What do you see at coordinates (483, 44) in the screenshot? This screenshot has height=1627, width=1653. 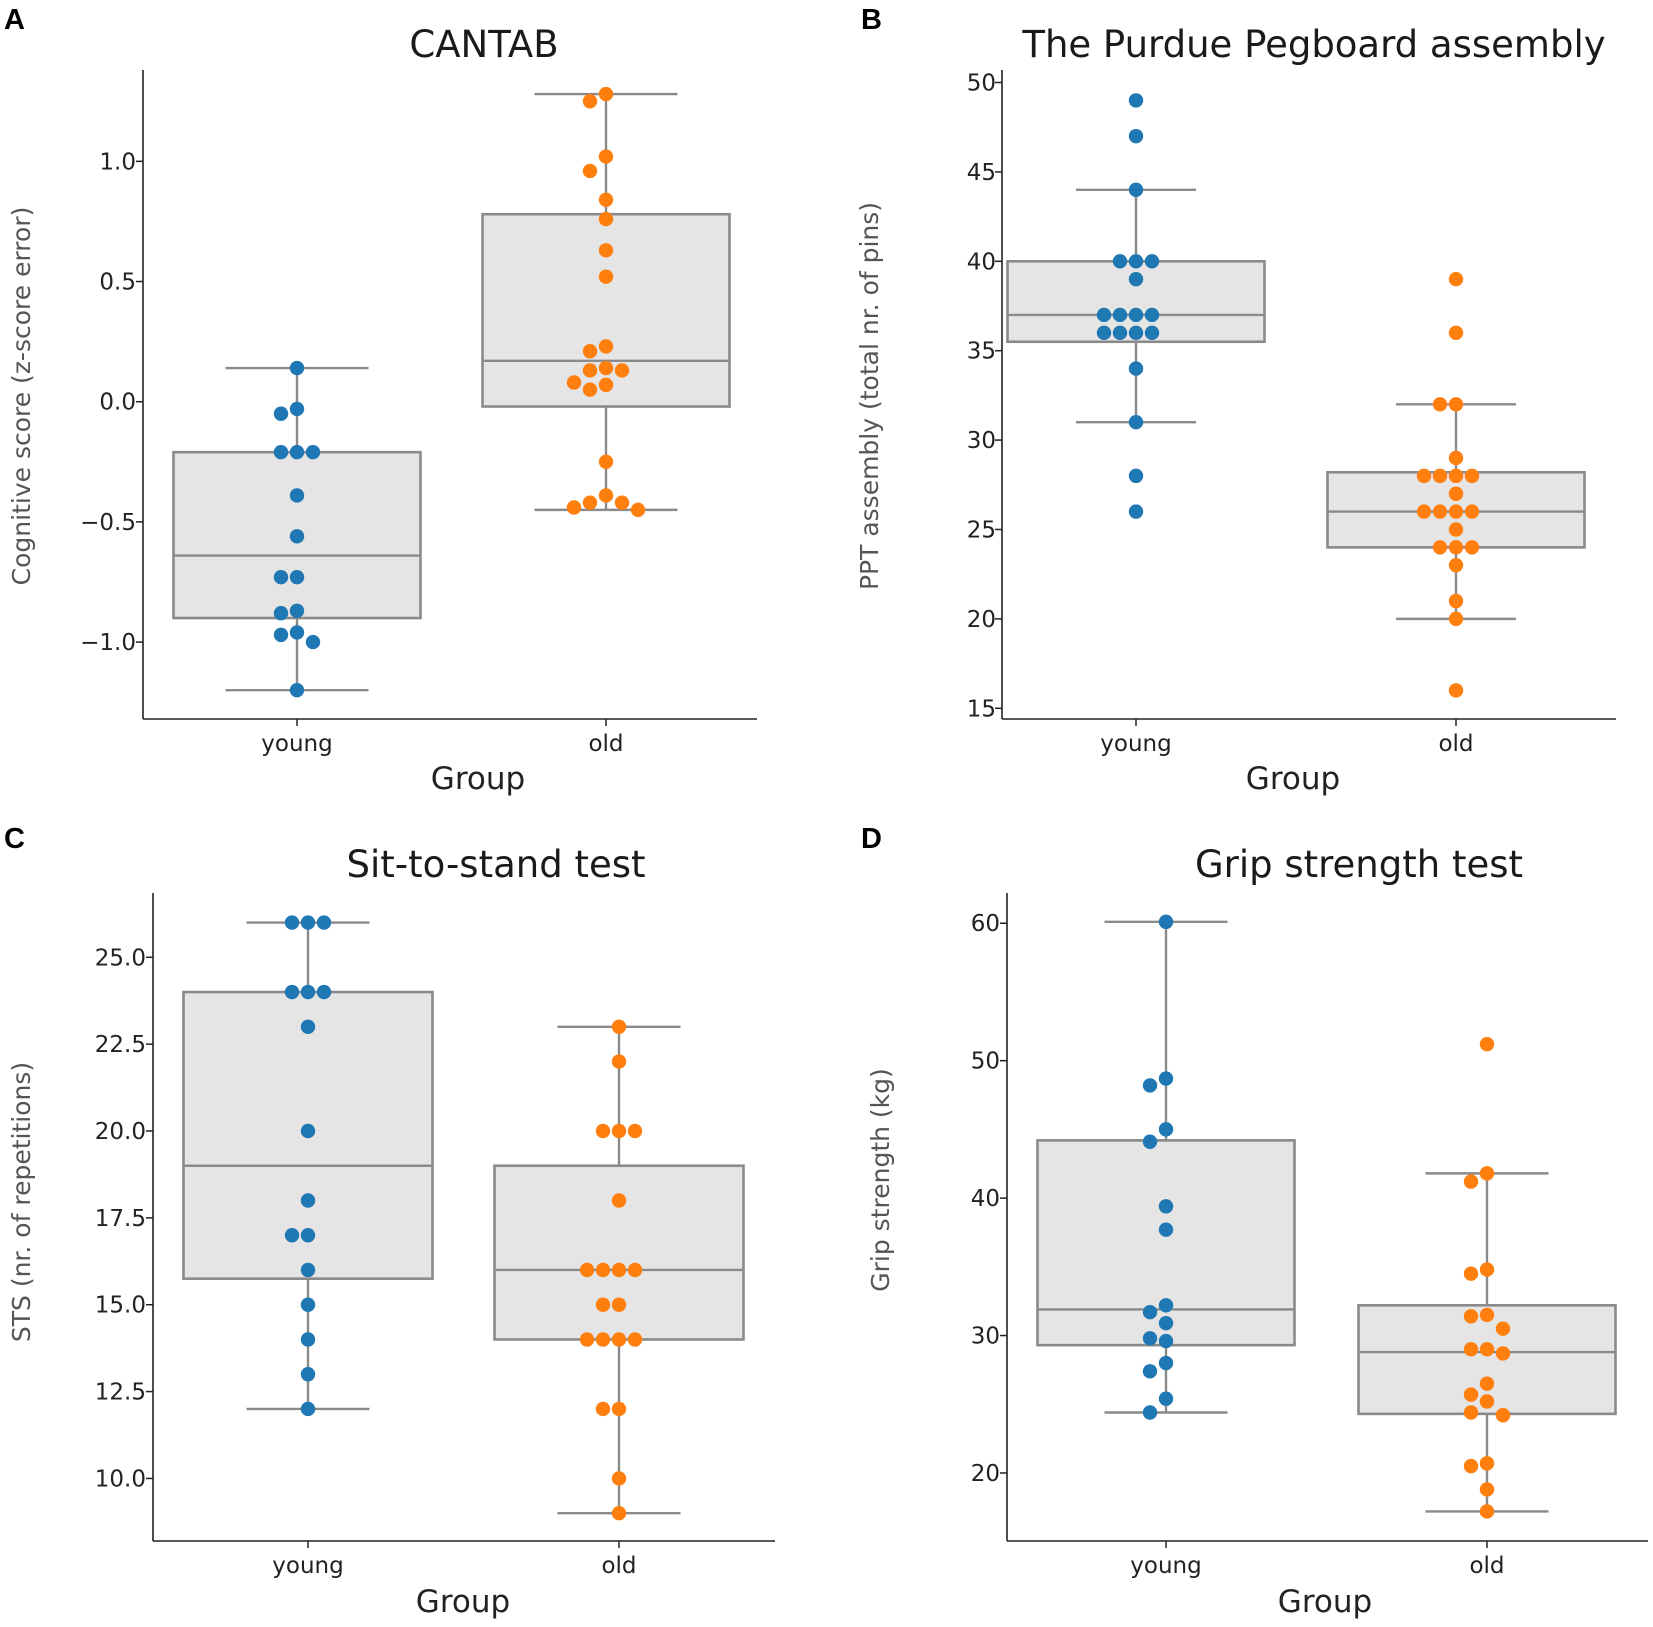 I see `chart-title: CANTAB` at bounding box center [483, 44].